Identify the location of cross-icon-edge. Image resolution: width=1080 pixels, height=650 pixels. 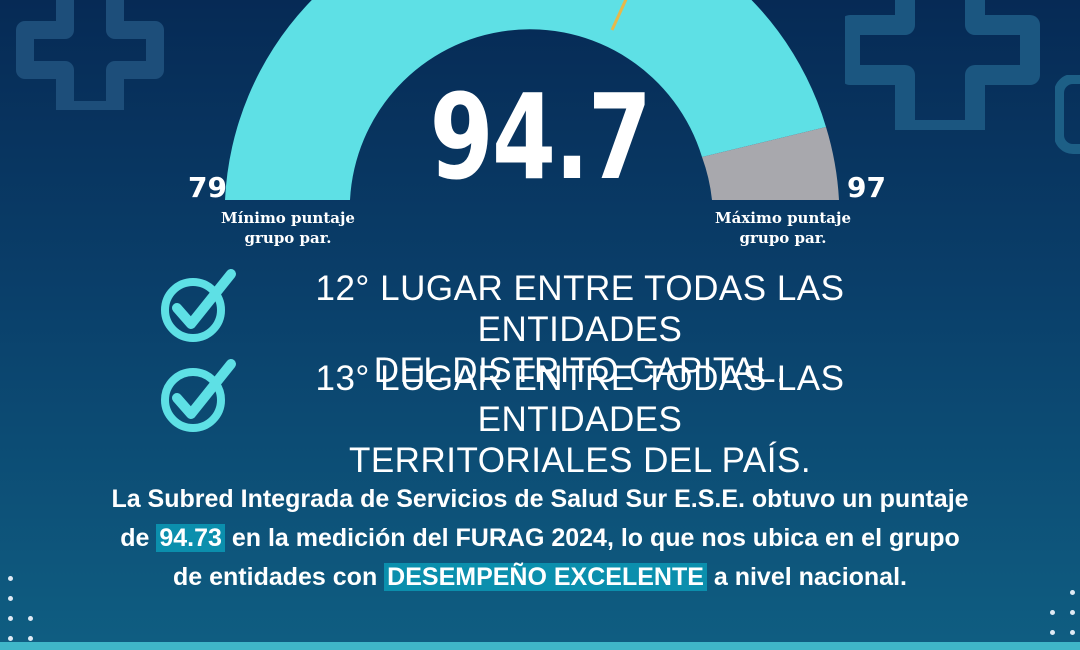
(1067, 114).